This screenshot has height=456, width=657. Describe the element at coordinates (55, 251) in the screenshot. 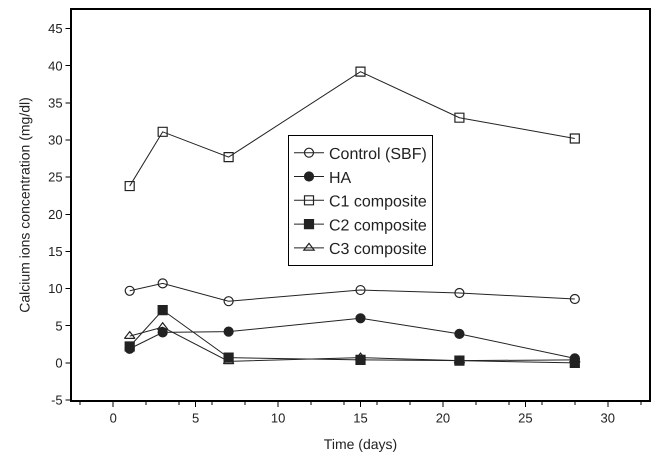

I see `y-tick-label: 15` at that location.